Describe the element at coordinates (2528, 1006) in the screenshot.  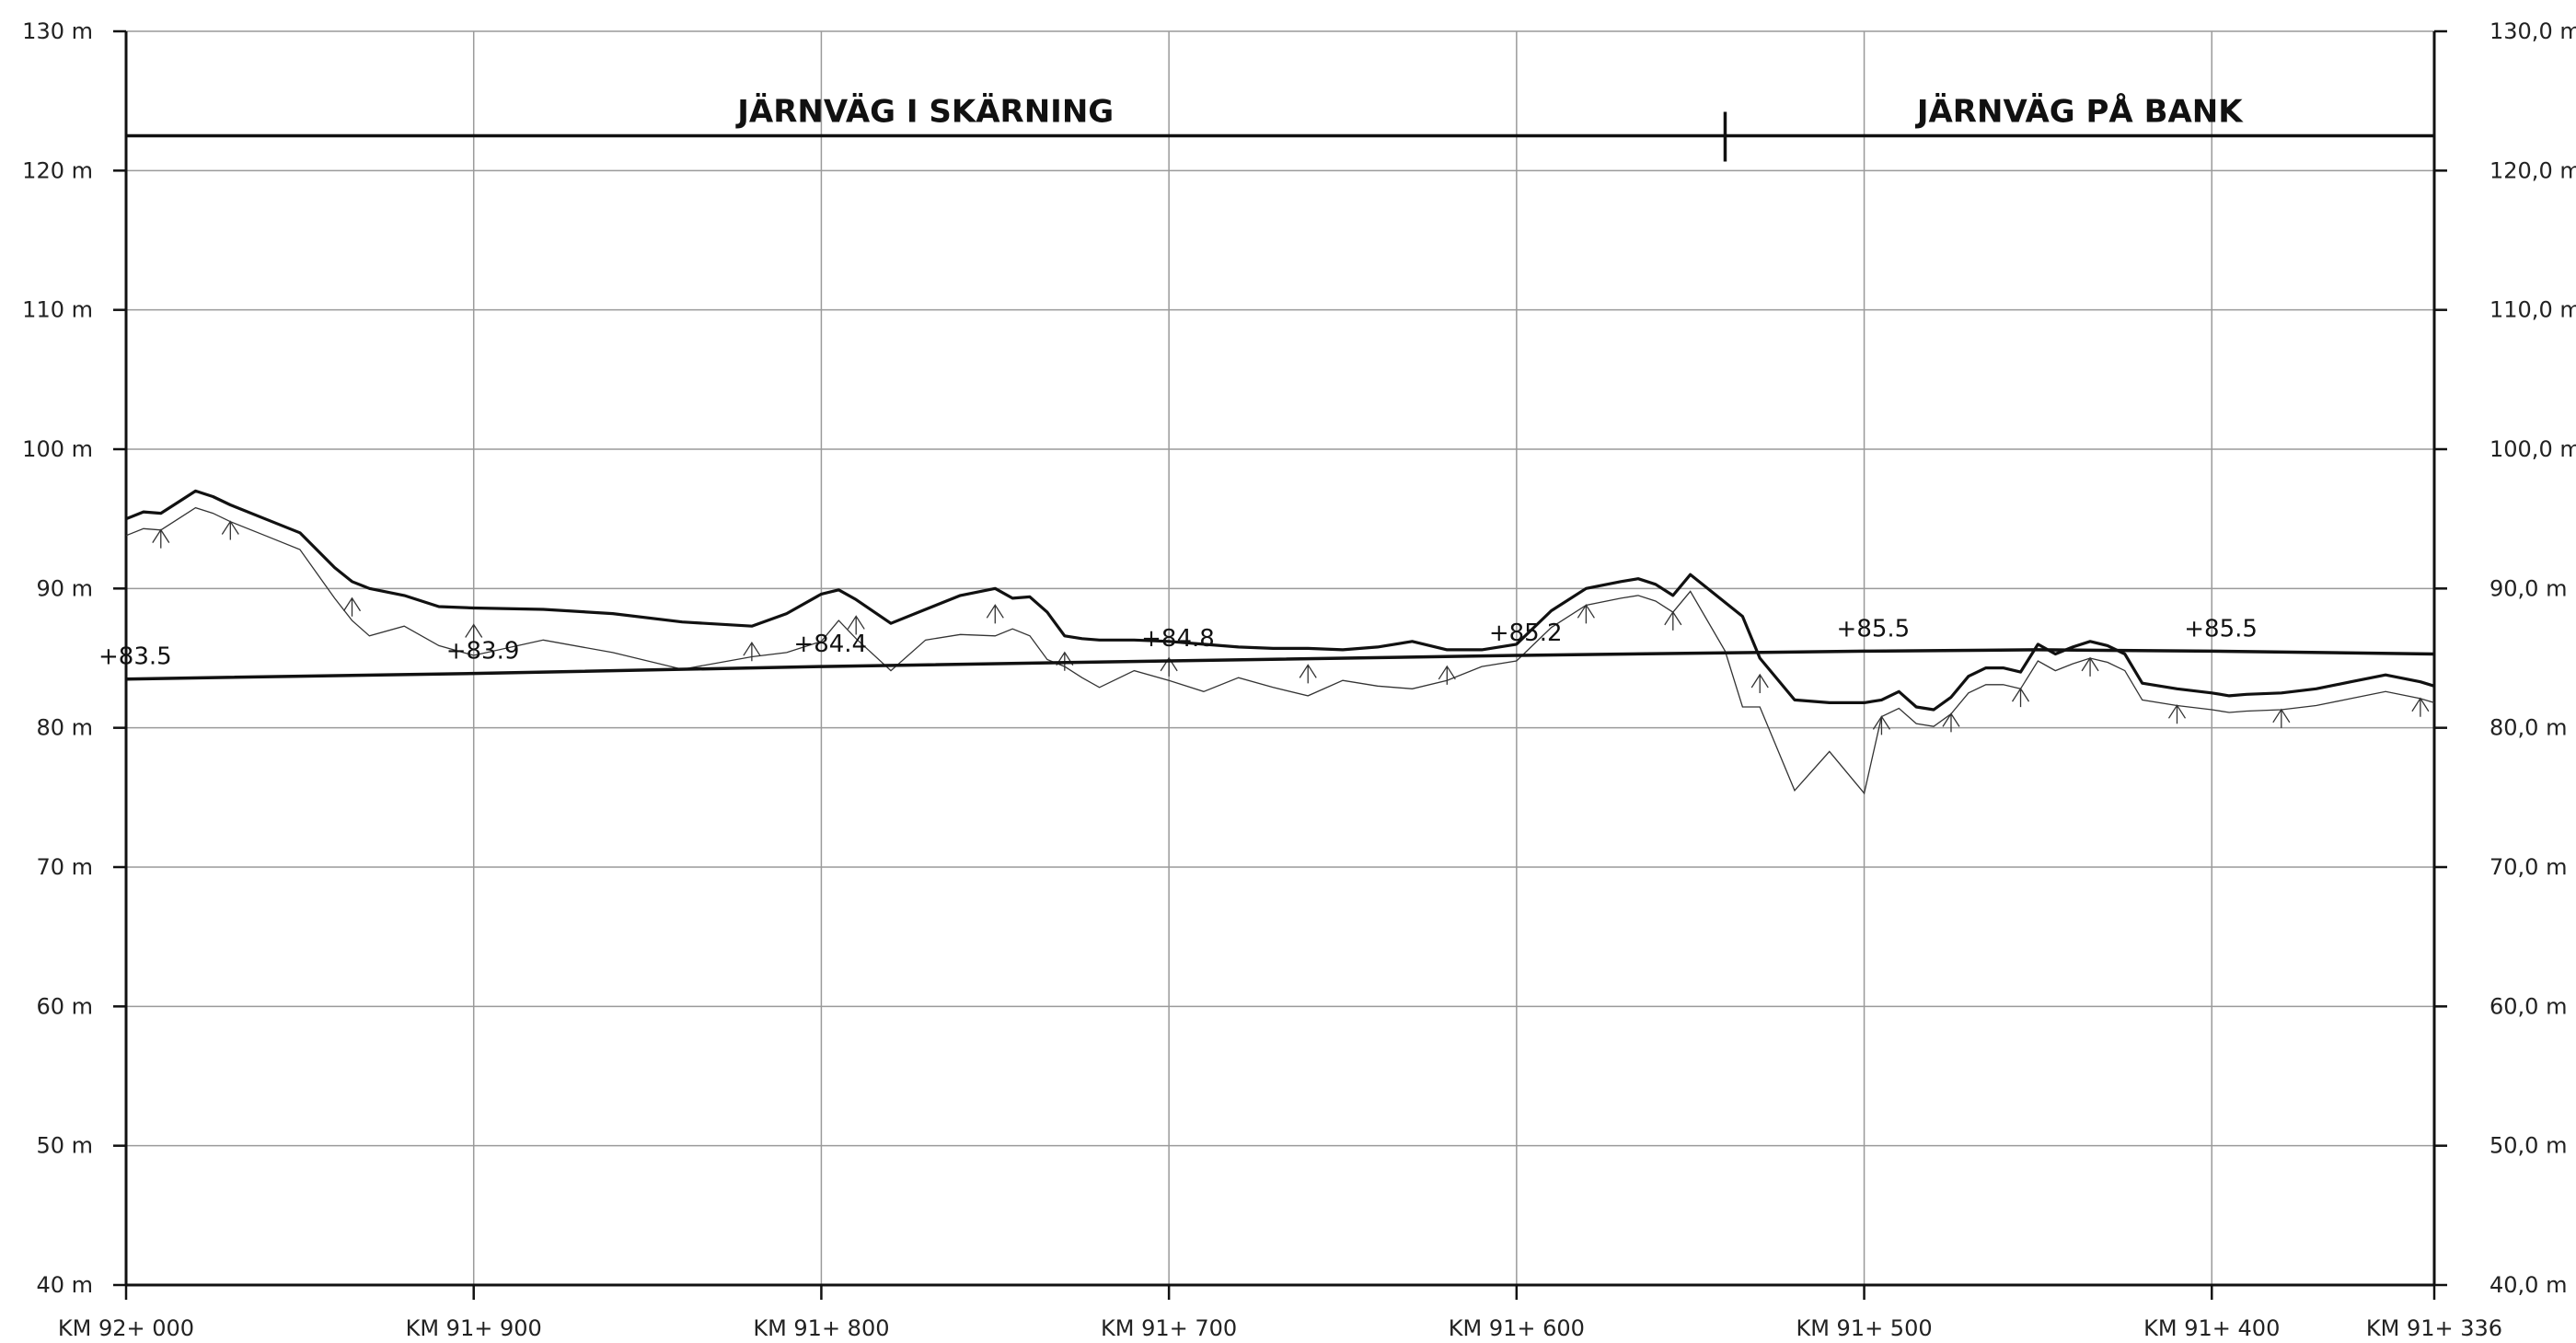
I see `y-tick-label-right: 60,0 m` at that location.